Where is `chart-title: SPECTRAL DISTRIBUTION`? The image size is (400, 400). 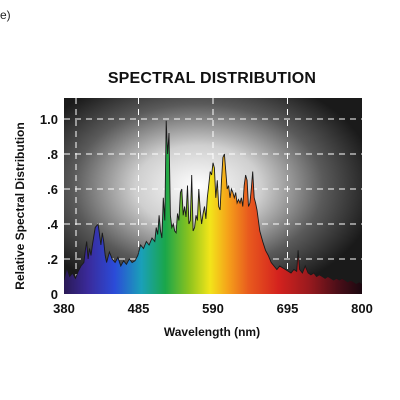
chart-title: SPECTRAL DISTRIBUTION is located at coordinates (212, 78).